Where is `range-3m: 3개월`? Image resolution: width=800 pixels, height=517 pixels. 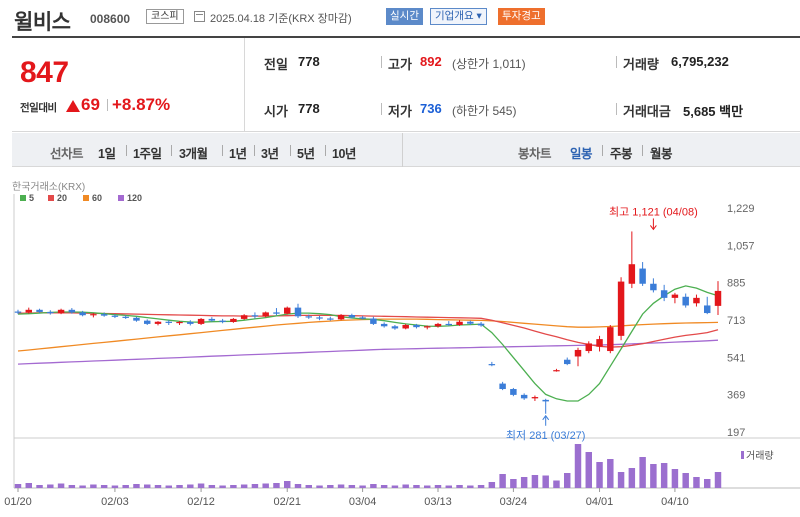 range-3m: 3개월 is located at coordinates (193, 154).